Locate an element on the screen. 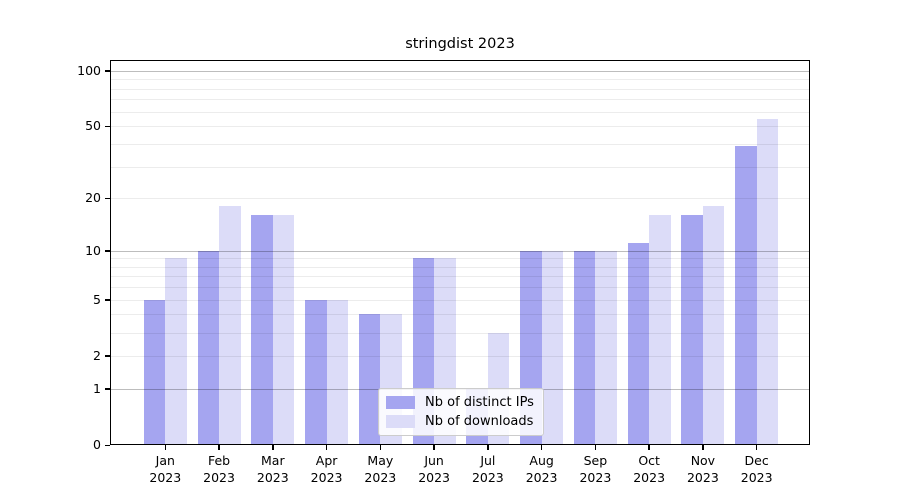 The height and width of the screenshot is (500, 900). x-tick-label-dec: Dec 2023 is located at coordinates (756, 469).